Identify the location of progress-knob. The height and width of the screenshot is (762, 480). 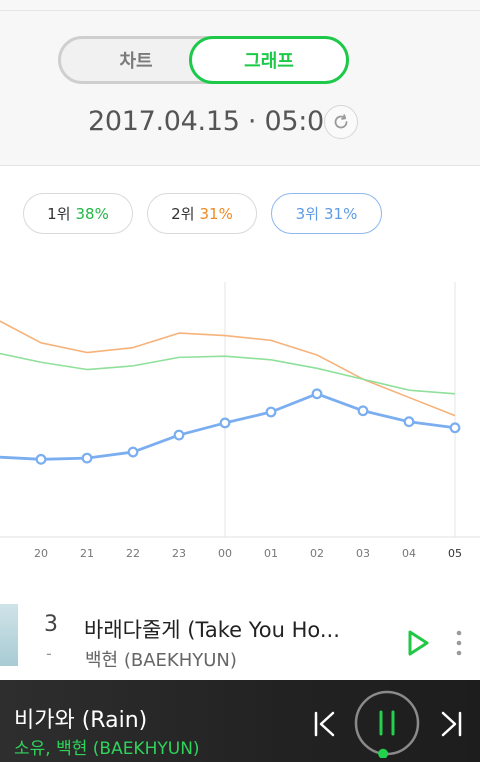
(383, 753).